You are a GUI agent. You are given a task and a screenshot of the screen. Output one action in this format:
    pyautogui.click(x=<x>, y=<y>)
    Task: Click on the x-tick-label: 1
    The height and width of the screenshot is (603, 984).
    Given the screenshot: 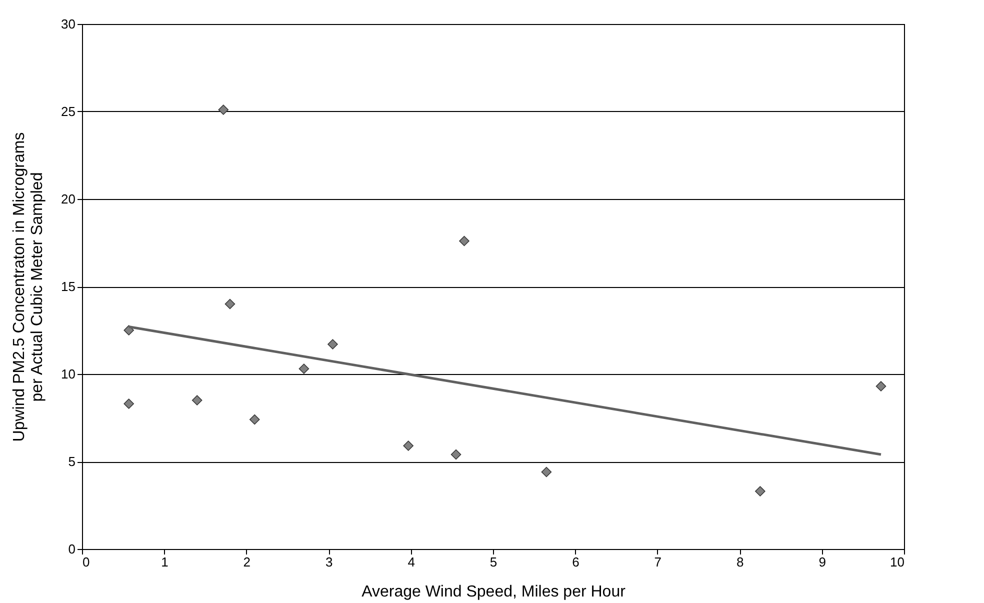 What is the action you would take?
    pyautogui.click(x=164, y=562)
    